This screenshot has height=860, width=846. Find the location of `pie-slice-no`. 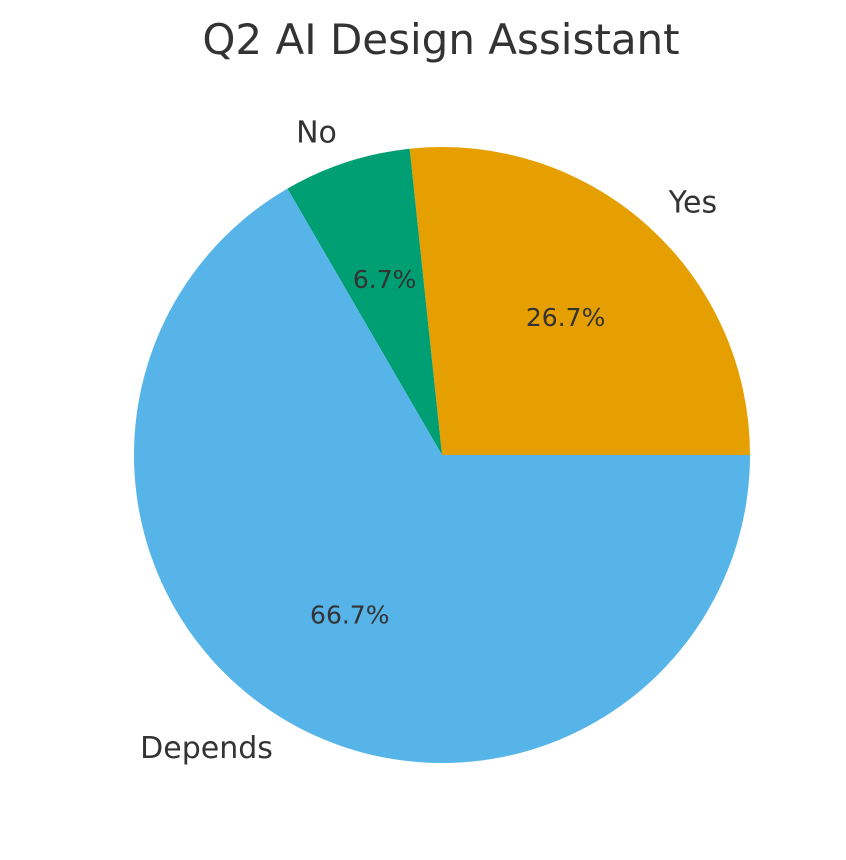

pie-slice-no is located at coordinates (364, 302).